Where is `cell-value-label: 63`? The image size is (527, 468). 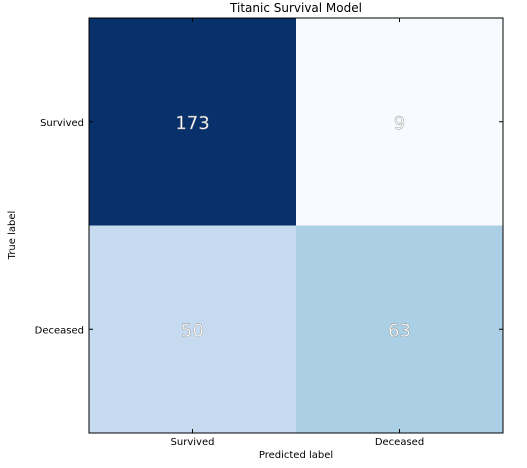 cell-value-label: 63 is located at coordinates (399, 330).